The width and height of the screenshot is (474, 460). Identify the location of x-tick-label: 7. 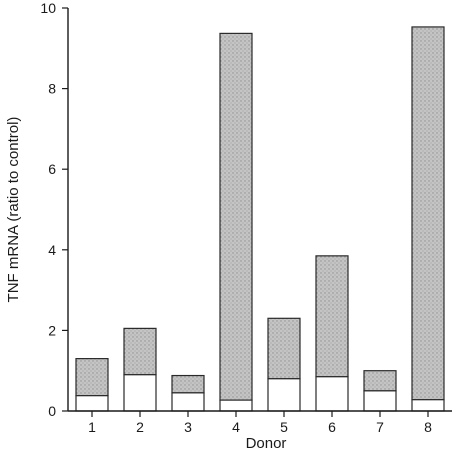
(380, 427).